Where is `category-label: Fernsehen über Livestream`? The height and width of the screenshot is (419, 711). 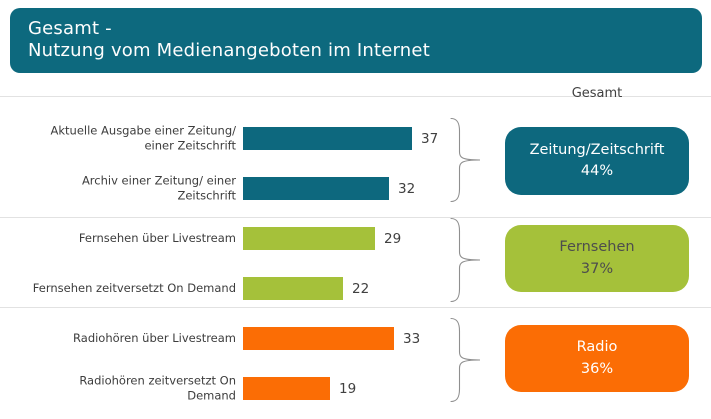
category-label: Fernsehen über Livestream is located at coordinates (157, 237).